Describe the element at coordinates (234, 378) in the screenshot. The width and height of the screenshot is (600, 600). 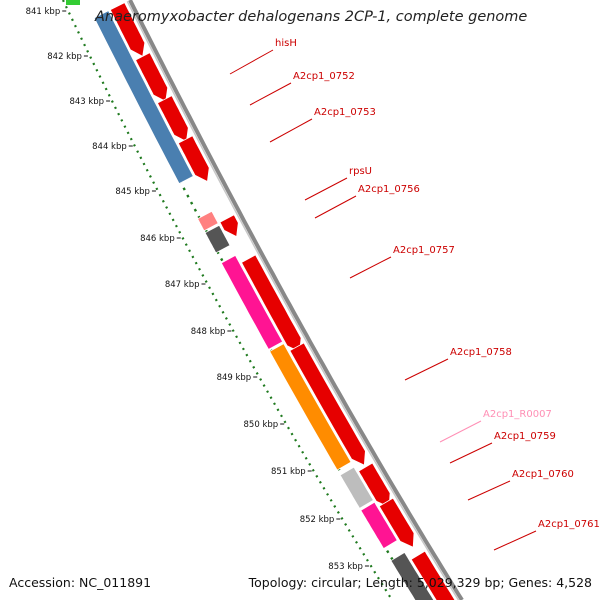
I see `ruler-tick-label: 849 kbp` at that location.